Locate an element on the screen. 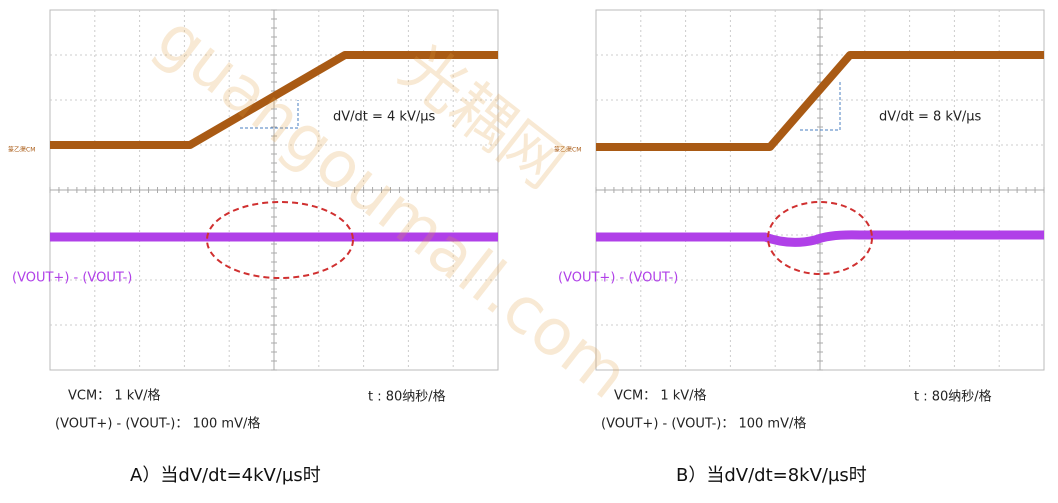 This screenshot has height=503, width=1058. slope-label: dV/dt = 8 kV/µs is located at coordinates (930, 117).